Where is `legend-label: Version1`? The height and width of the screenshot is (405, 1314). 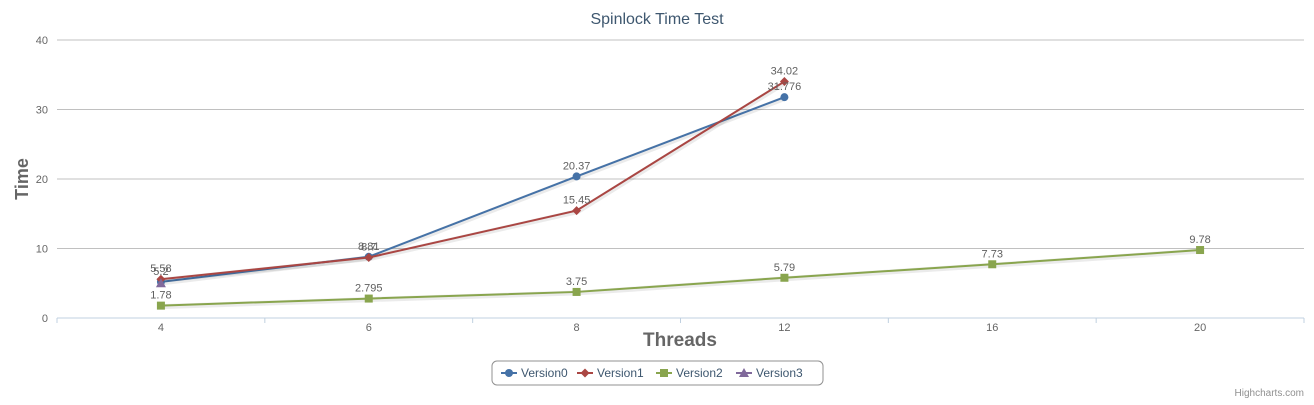 legend-label: Version1 is located at coordinates (620, 373).